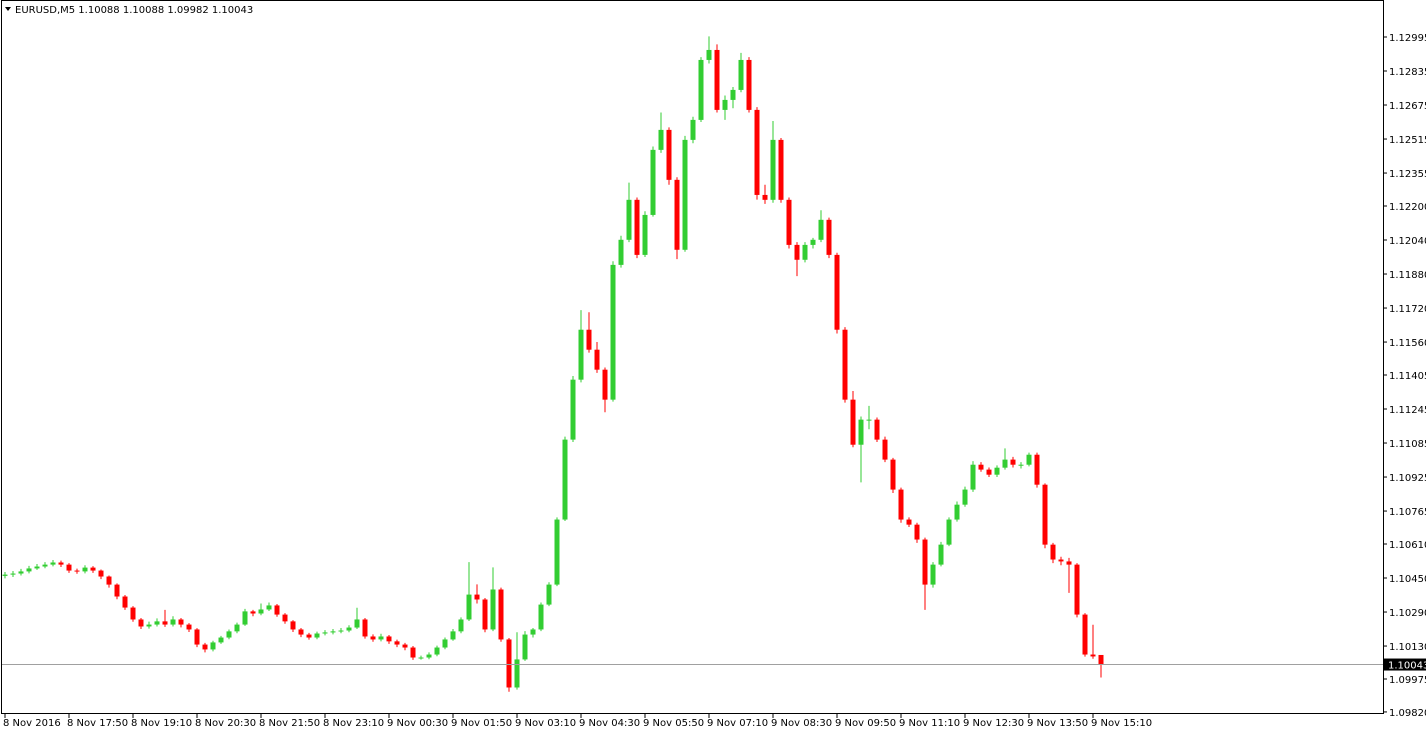 Image resolution: width=1426 pixels, height=735 pixels. Describe the element at coordinates (737, 723) in the screenshot. I see `x-tick-label: 9 Nov 07:10` at that location.